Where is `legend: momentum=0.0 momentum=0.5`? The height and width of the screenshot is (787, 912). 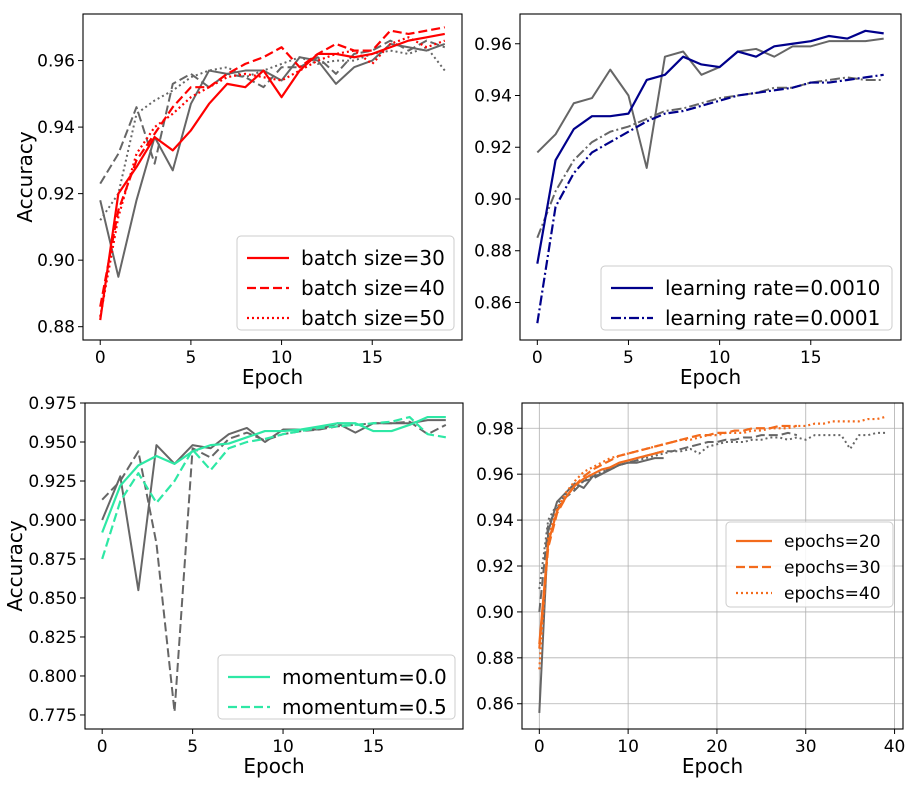 legend: momentum=0.0 momentum=0.5 is located at coordinates (336, 687).